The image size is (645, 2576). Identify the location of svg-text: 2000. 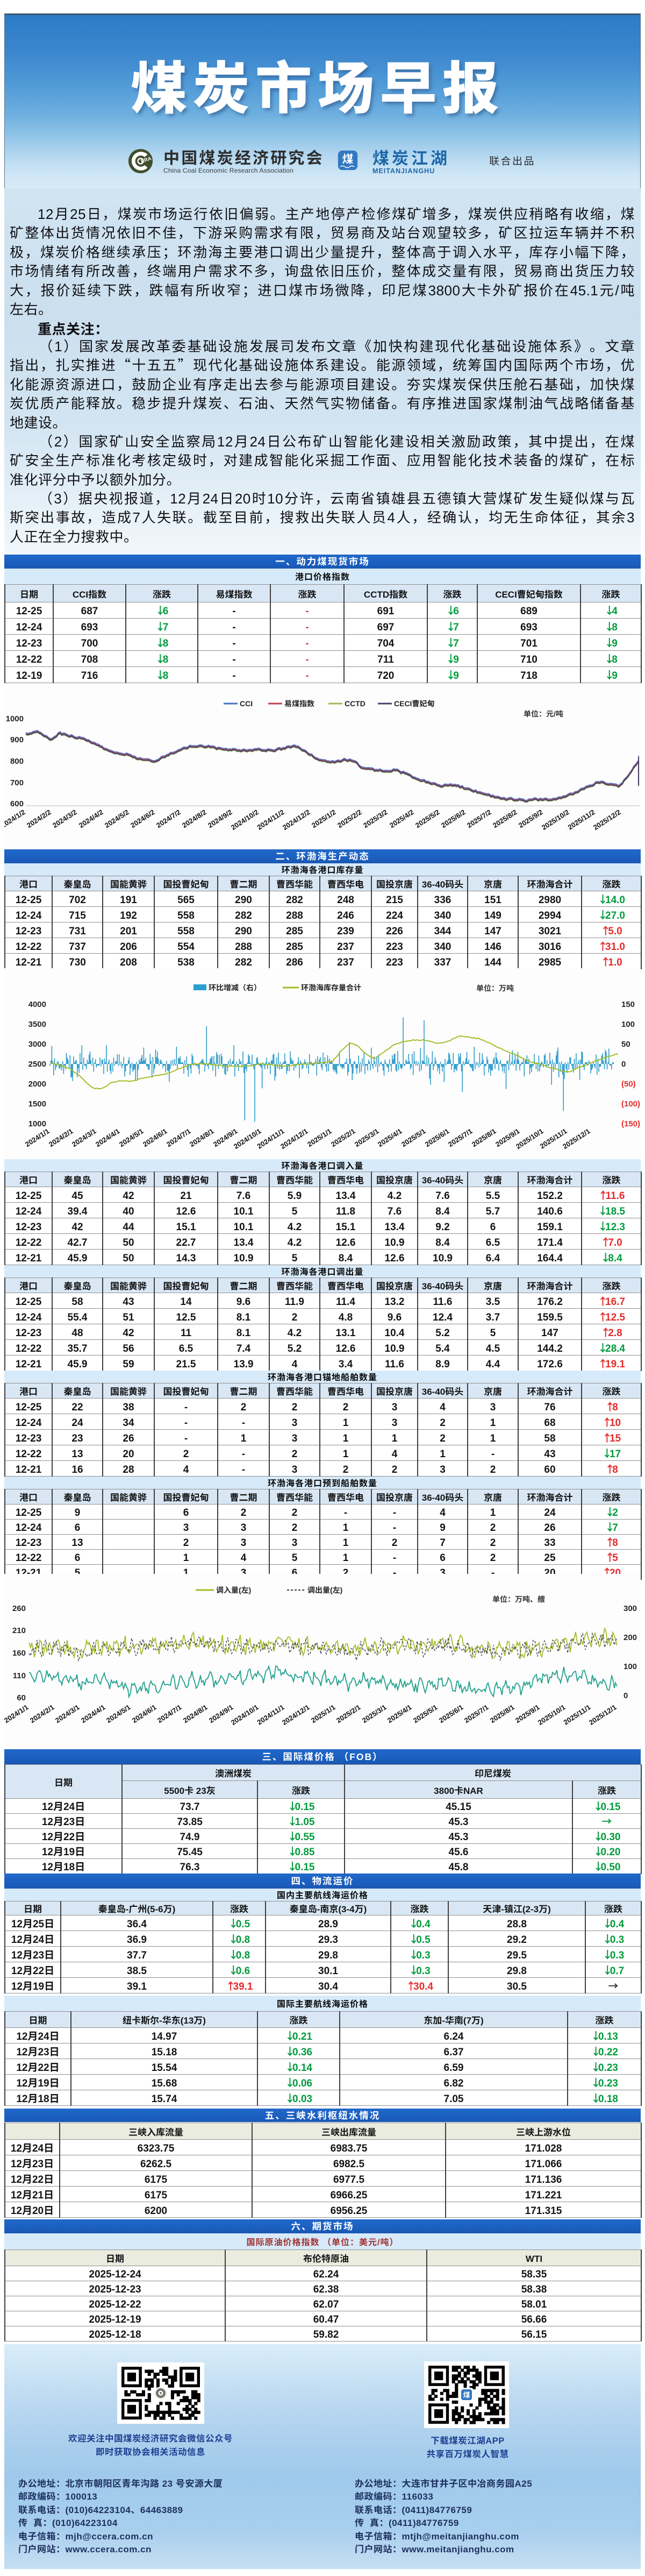
(37, 1083).